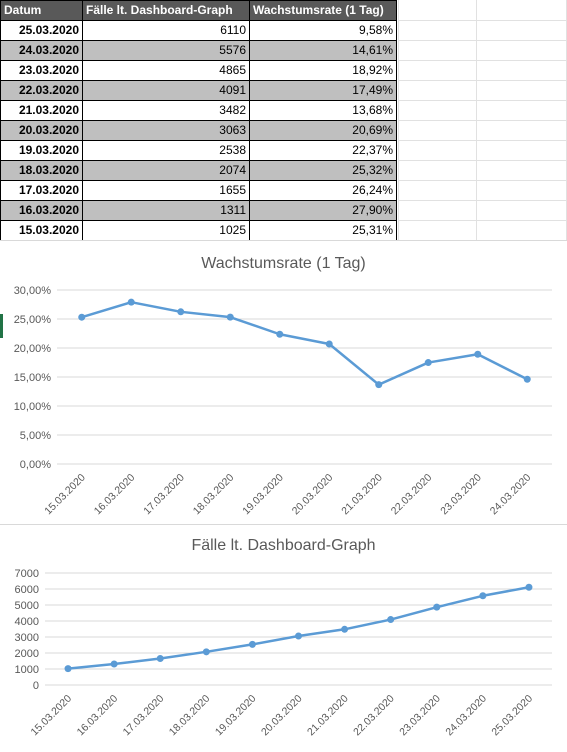  I want to click on table-row: 21.03.2020 3482 13,68%, so click(198, 110).